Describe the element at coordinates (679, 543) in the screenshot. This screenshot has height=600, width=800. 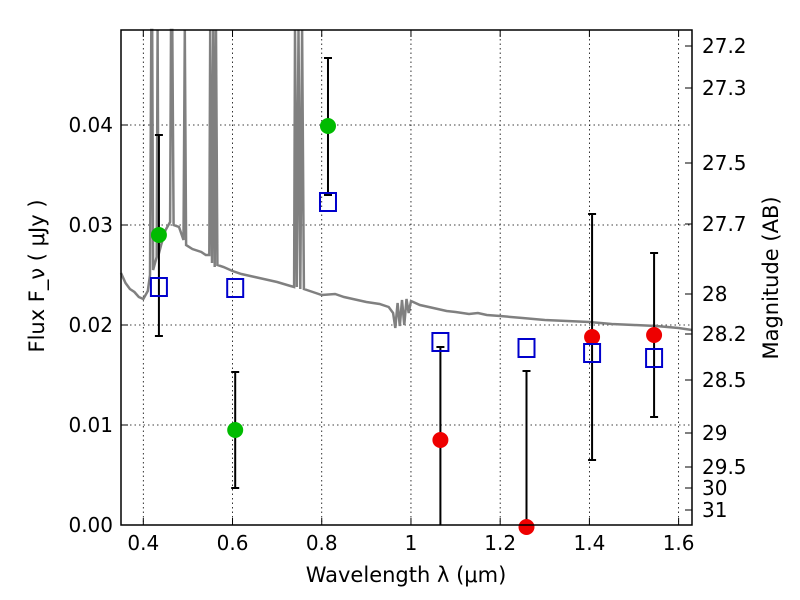
I see `x-tick-label: 1.6` at that location.